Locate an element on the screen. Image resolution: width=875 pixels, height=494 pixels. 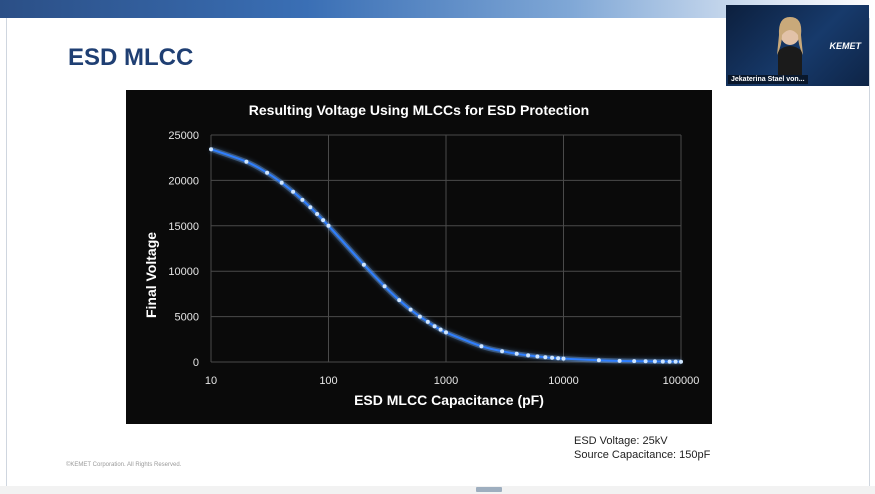
x-tick-label: 100000 is located at coordinates (681, 381).